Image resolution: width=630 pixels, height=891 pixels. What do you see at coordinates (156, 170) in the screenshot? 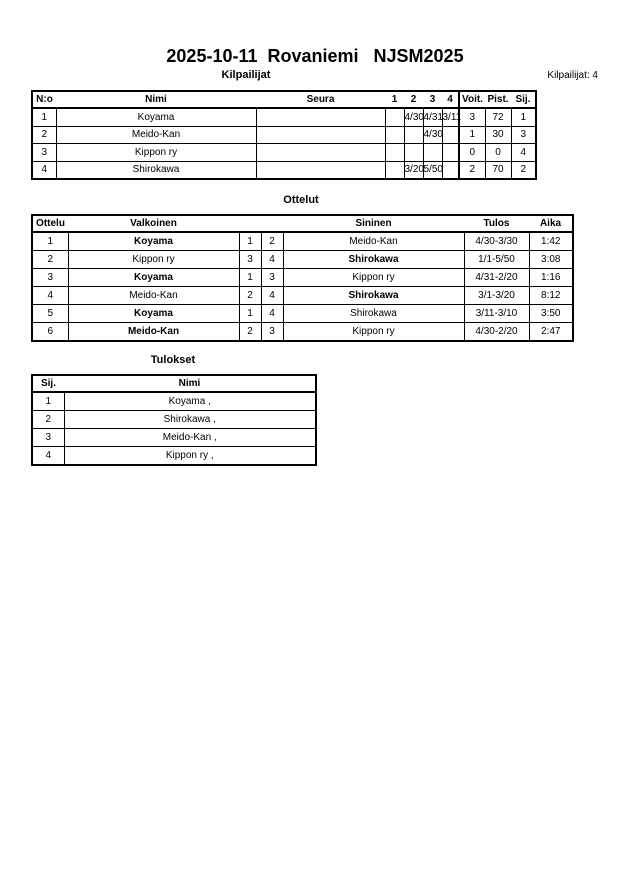
I see `cell-nimi: Shirokawa` at bounding box center [156, 170].